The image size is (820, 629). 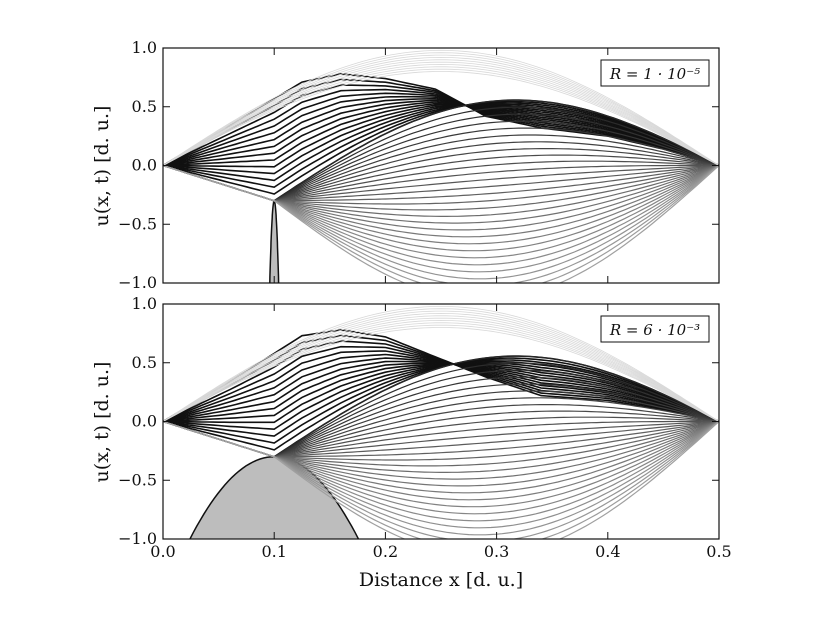 I want to click on bottom-y-axis-label: u(x, t) [d. u.], so click(x=102, y=422).